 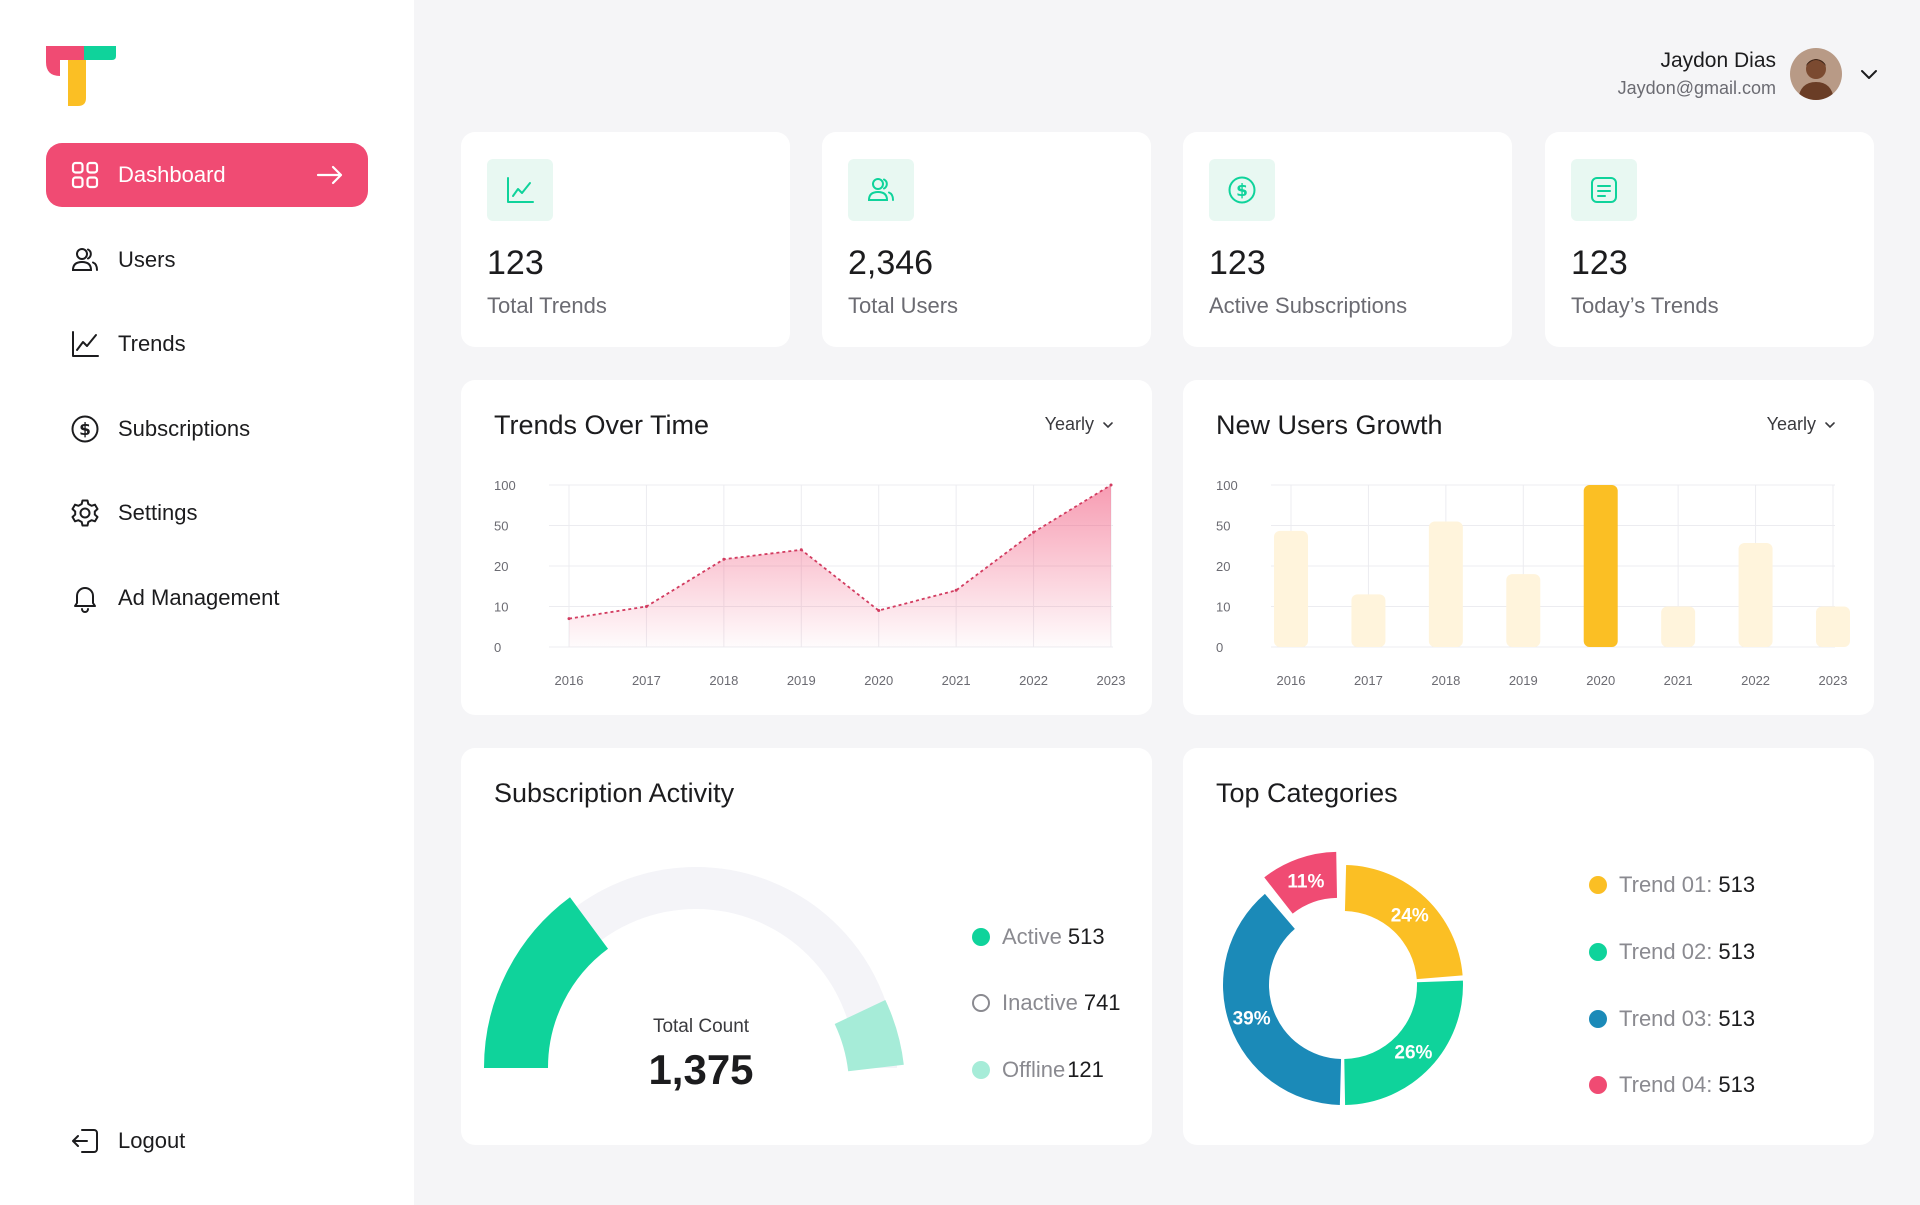 I want to click on x-tick-label: 2021, so click(x=1678, y=680).